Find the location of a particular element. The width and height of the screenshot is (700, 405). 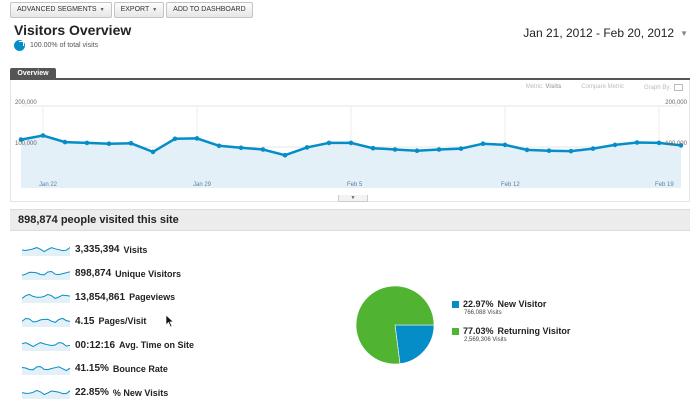

metric-label: Unique Visitors is located at coordinates (148, 273).